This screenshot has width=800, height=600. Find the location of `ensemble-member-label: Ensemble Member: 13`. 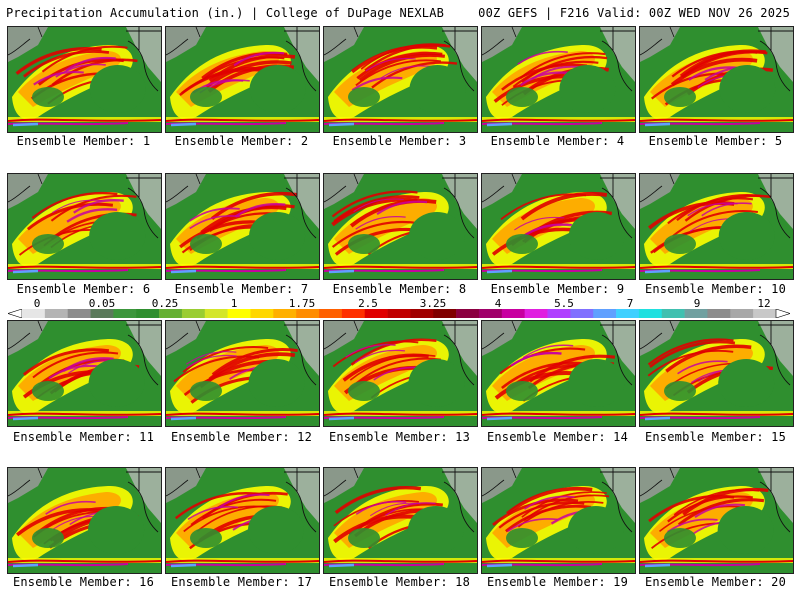

ensemble-member-label: Ensemble Member: 13 is located at coordinates (399, 437).